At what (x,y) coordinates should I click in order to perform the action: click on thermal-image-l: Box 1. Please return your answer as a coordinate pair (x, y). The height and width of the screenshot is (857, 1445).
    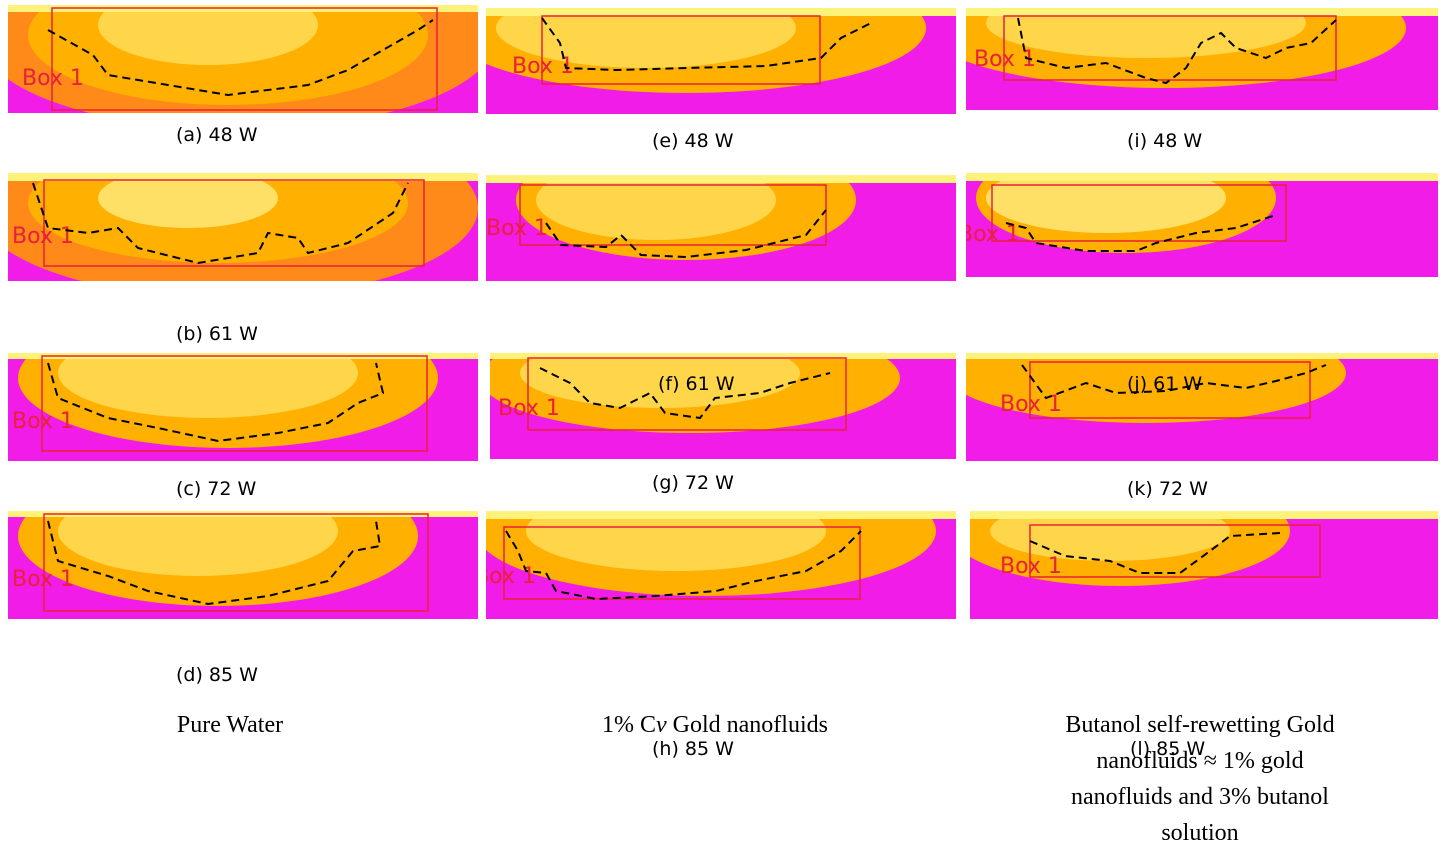
    Looking at the image, I should click on (1204, 565).